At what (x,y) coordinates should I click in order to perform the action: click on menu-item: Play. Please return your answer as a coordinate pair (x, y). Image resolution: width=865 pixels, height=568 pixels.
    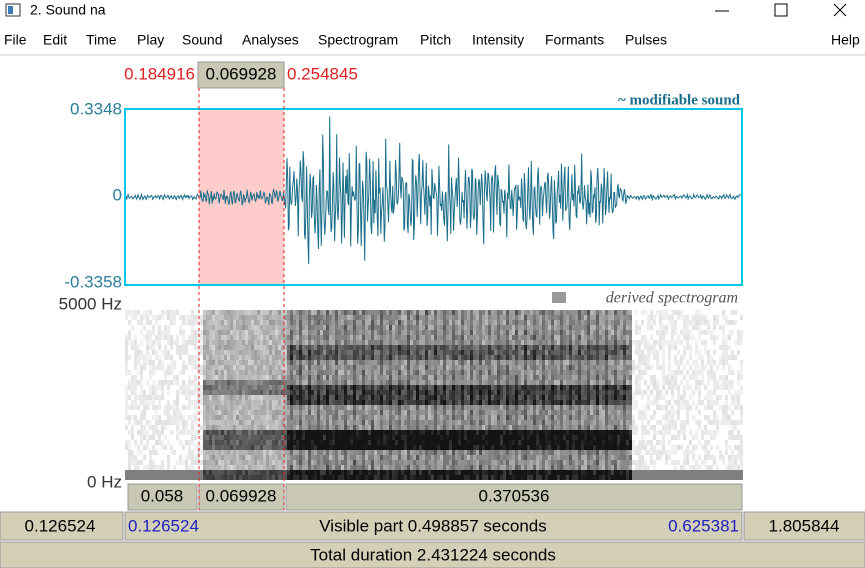
    Looking at the image, I should click on (150, 40).